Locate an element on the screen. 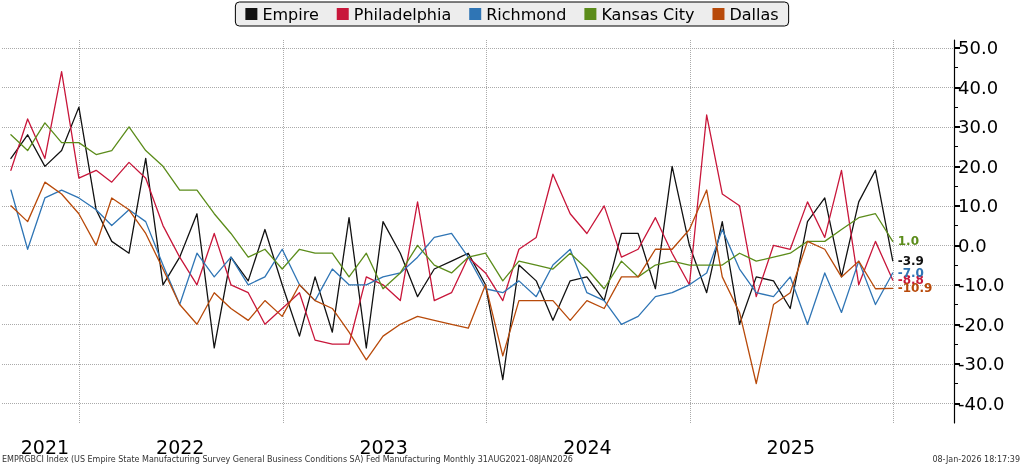 This screenshot has height=465, width=1024. y-tick-label: 40.0 is located at coordinates (978, 87).